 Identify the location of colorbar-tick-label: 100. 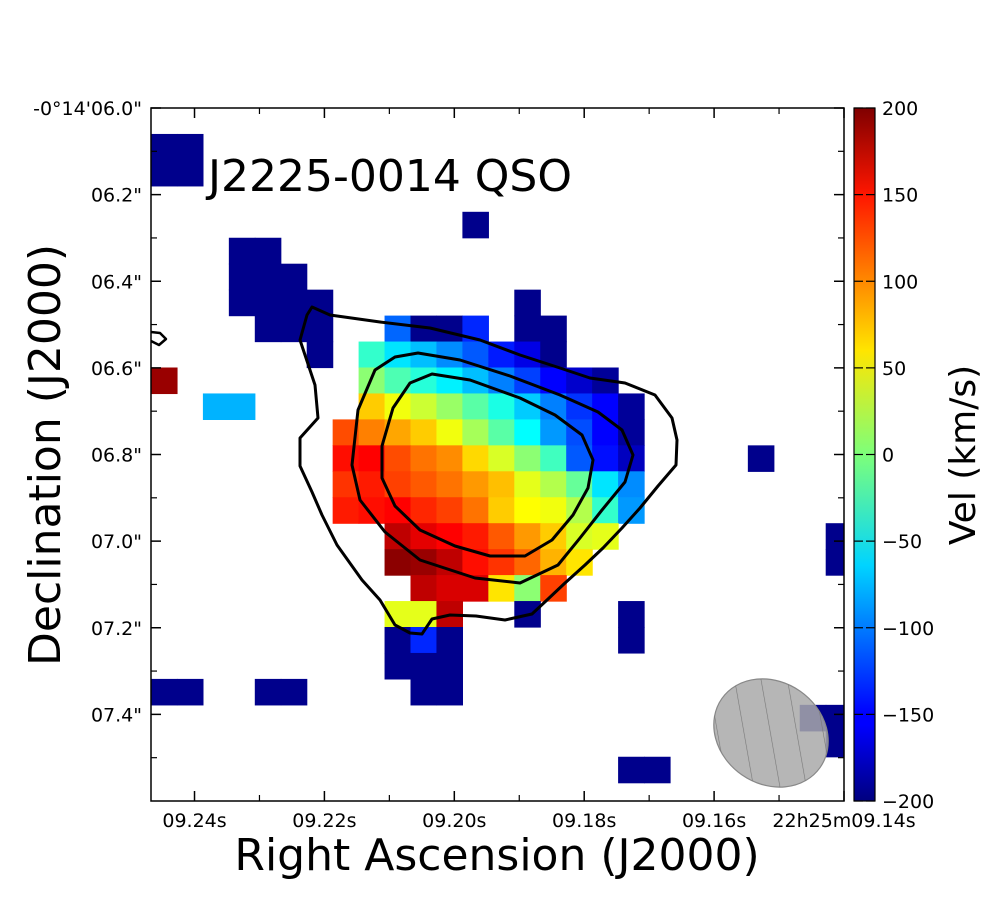
(900, 282).